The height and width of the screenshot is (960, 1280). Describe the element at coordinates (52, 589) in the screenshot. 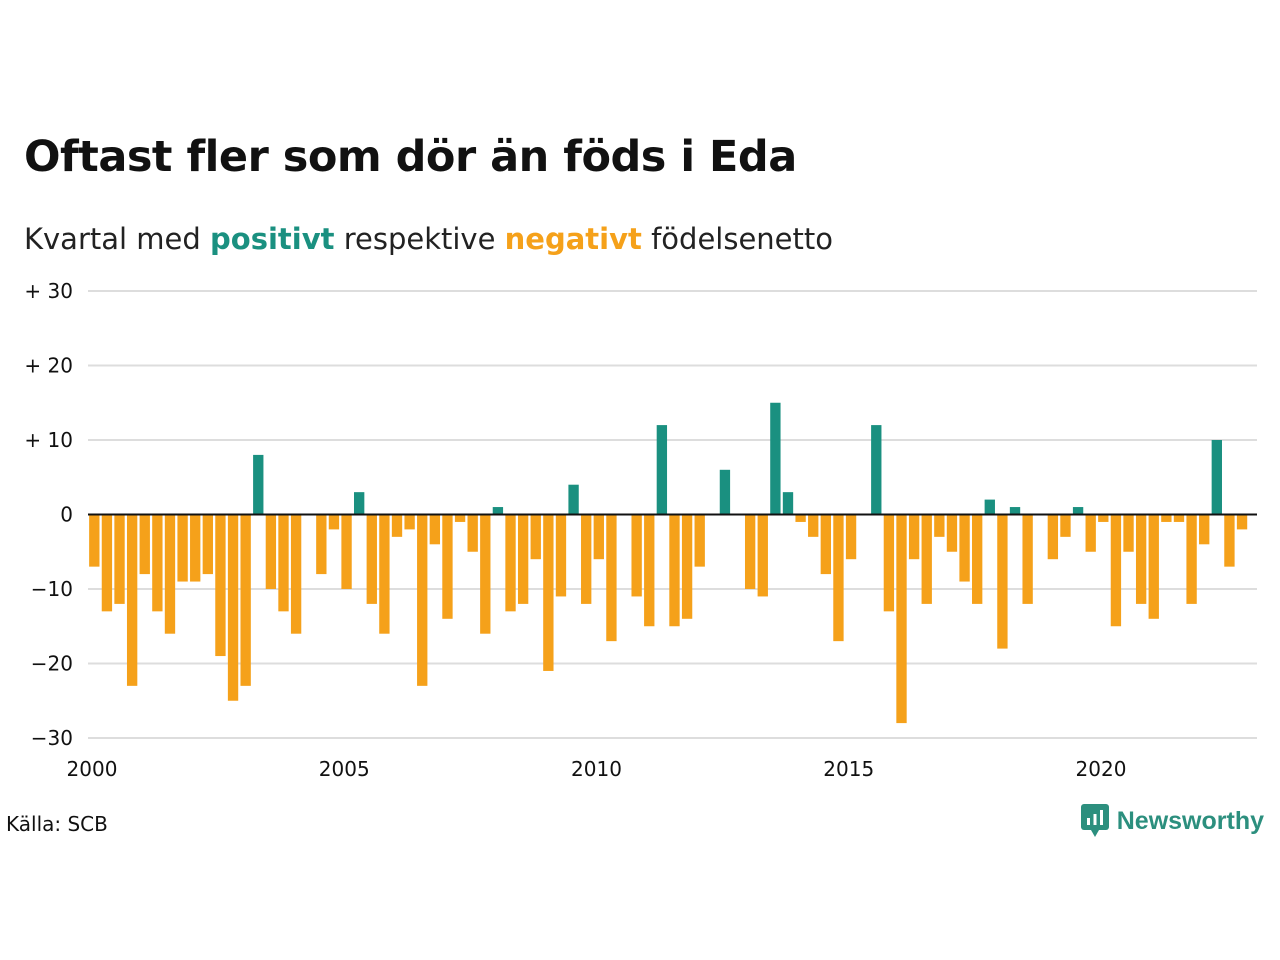

I see `y-tick-label: −10` at that location.